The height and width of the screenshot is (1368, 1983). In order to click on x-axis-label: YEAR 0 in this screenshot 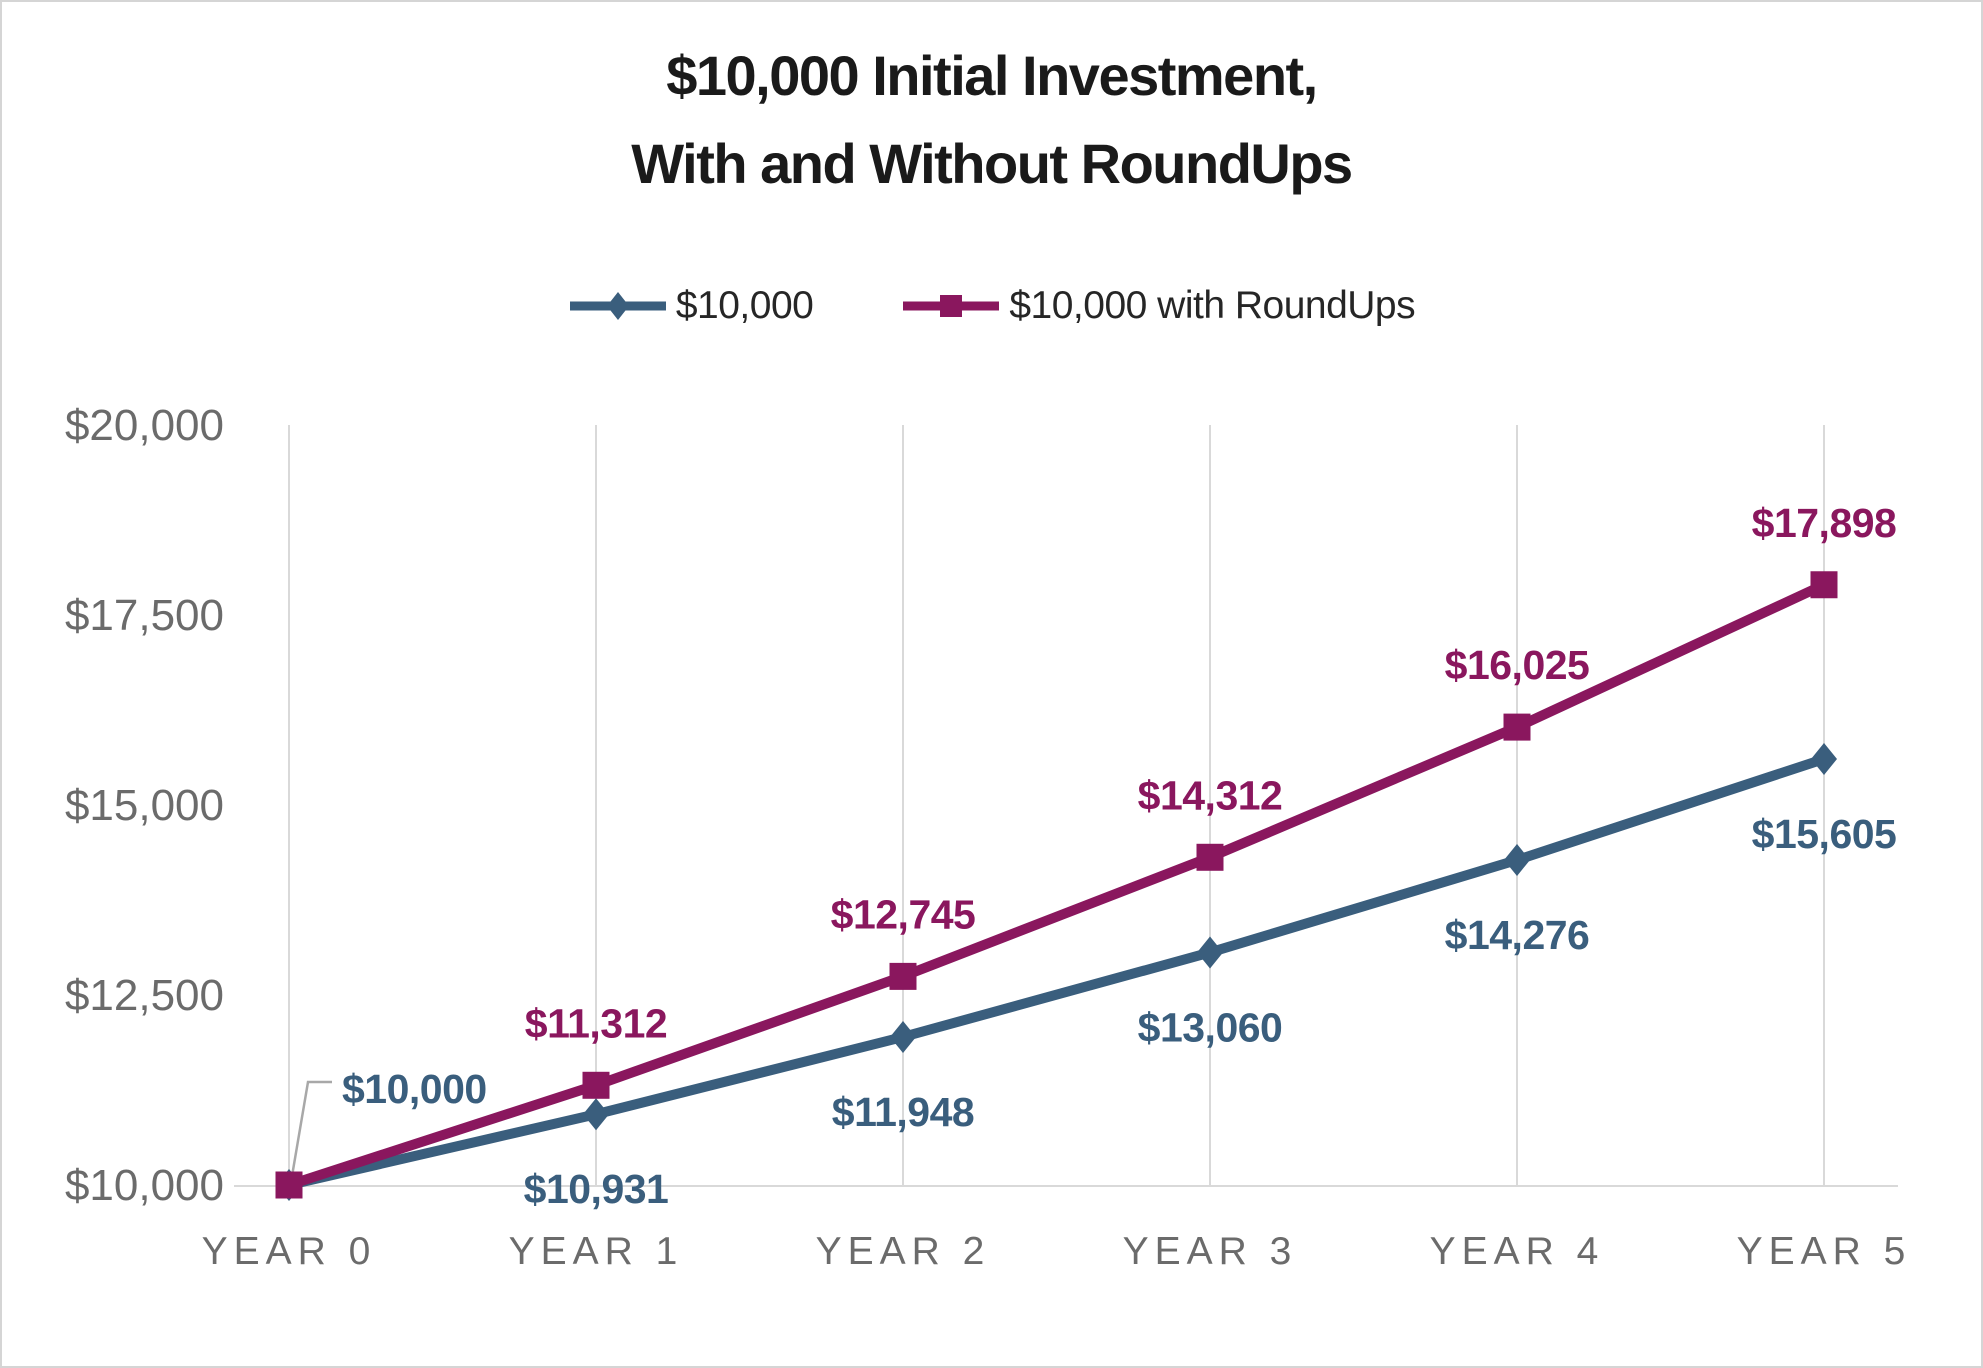, I will do `click(289, 1251)`.